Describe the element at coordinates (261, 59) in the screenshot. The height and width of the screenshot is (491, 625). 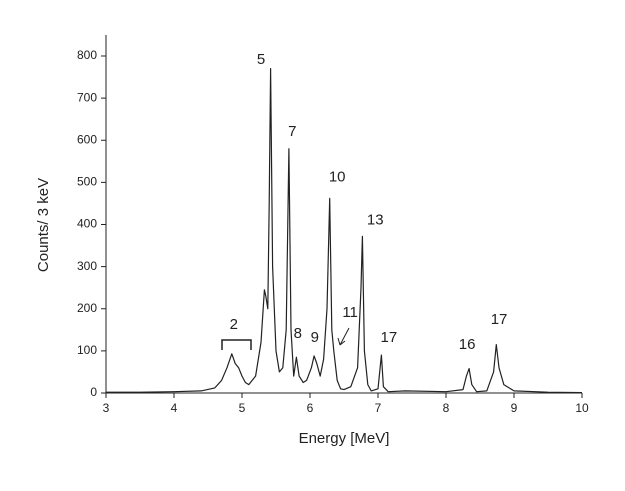
I see `peak-label: 5` at that location.